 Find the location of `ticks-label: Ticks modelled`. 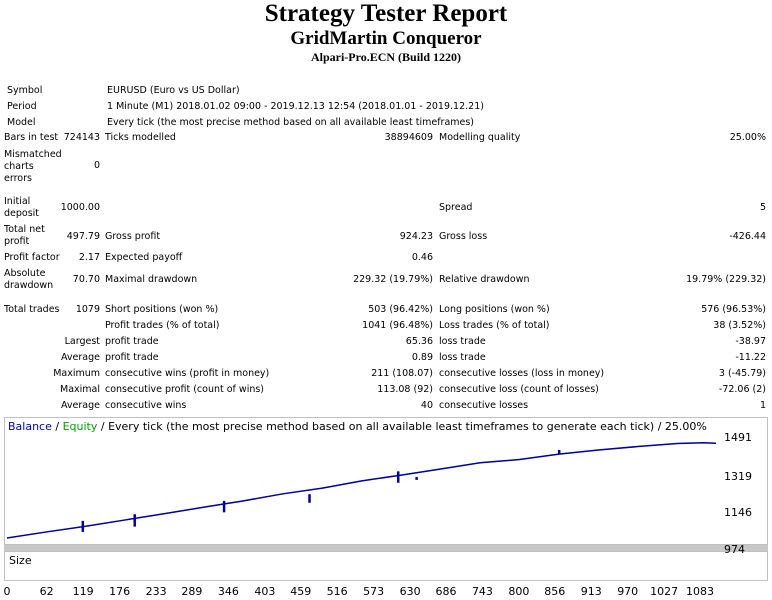

ticks-label: Ticks modelled is located at coordinates (140, 137).